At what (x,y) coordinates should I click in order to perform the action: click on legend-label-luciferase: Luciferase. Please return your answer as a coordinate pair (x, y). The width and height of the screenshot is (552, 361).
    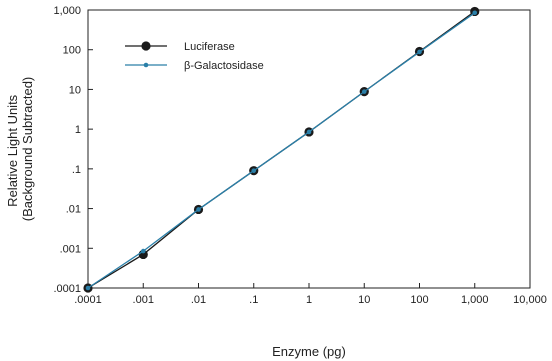
    Looking at the image, I should click on (209, 47).